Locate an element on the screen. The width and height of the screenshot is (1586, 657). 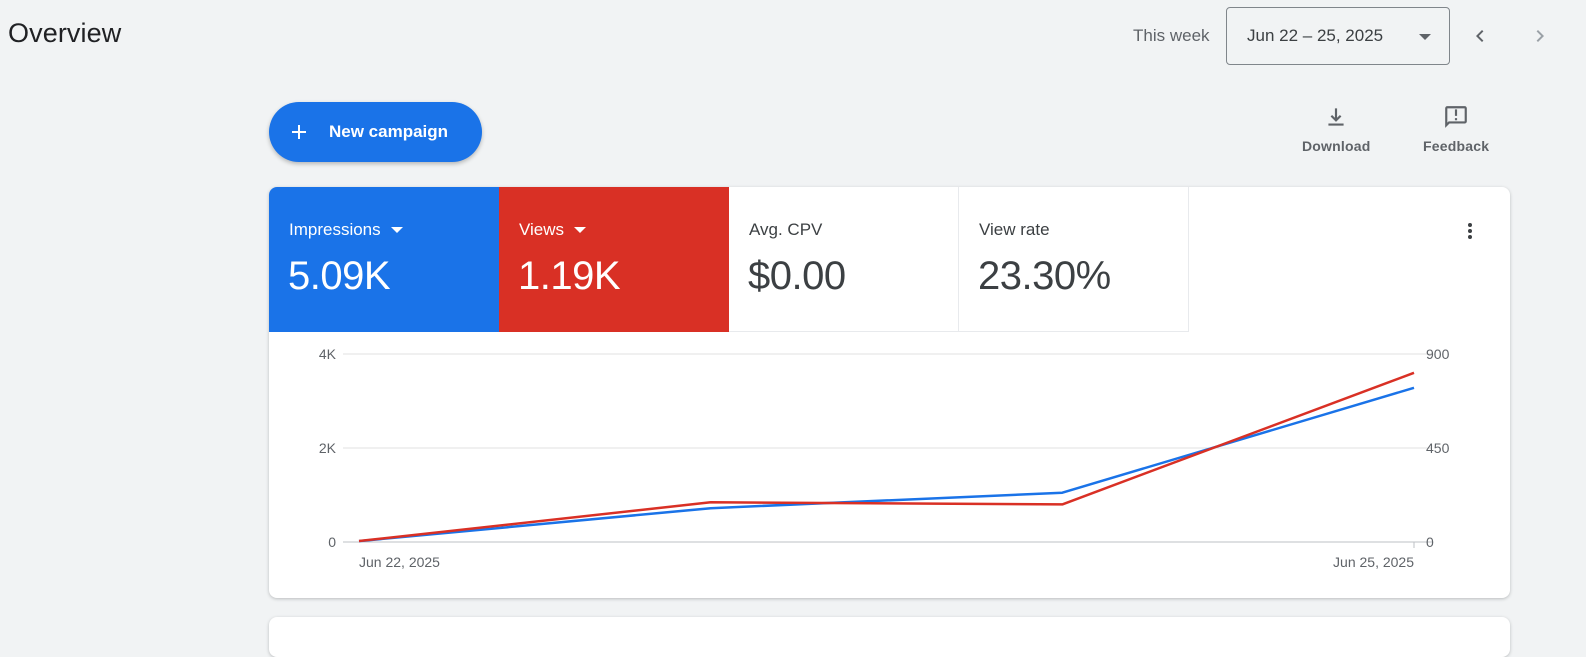
metric-tile-impressions: Impressions 5.09K is located at coordinates (384, 259).